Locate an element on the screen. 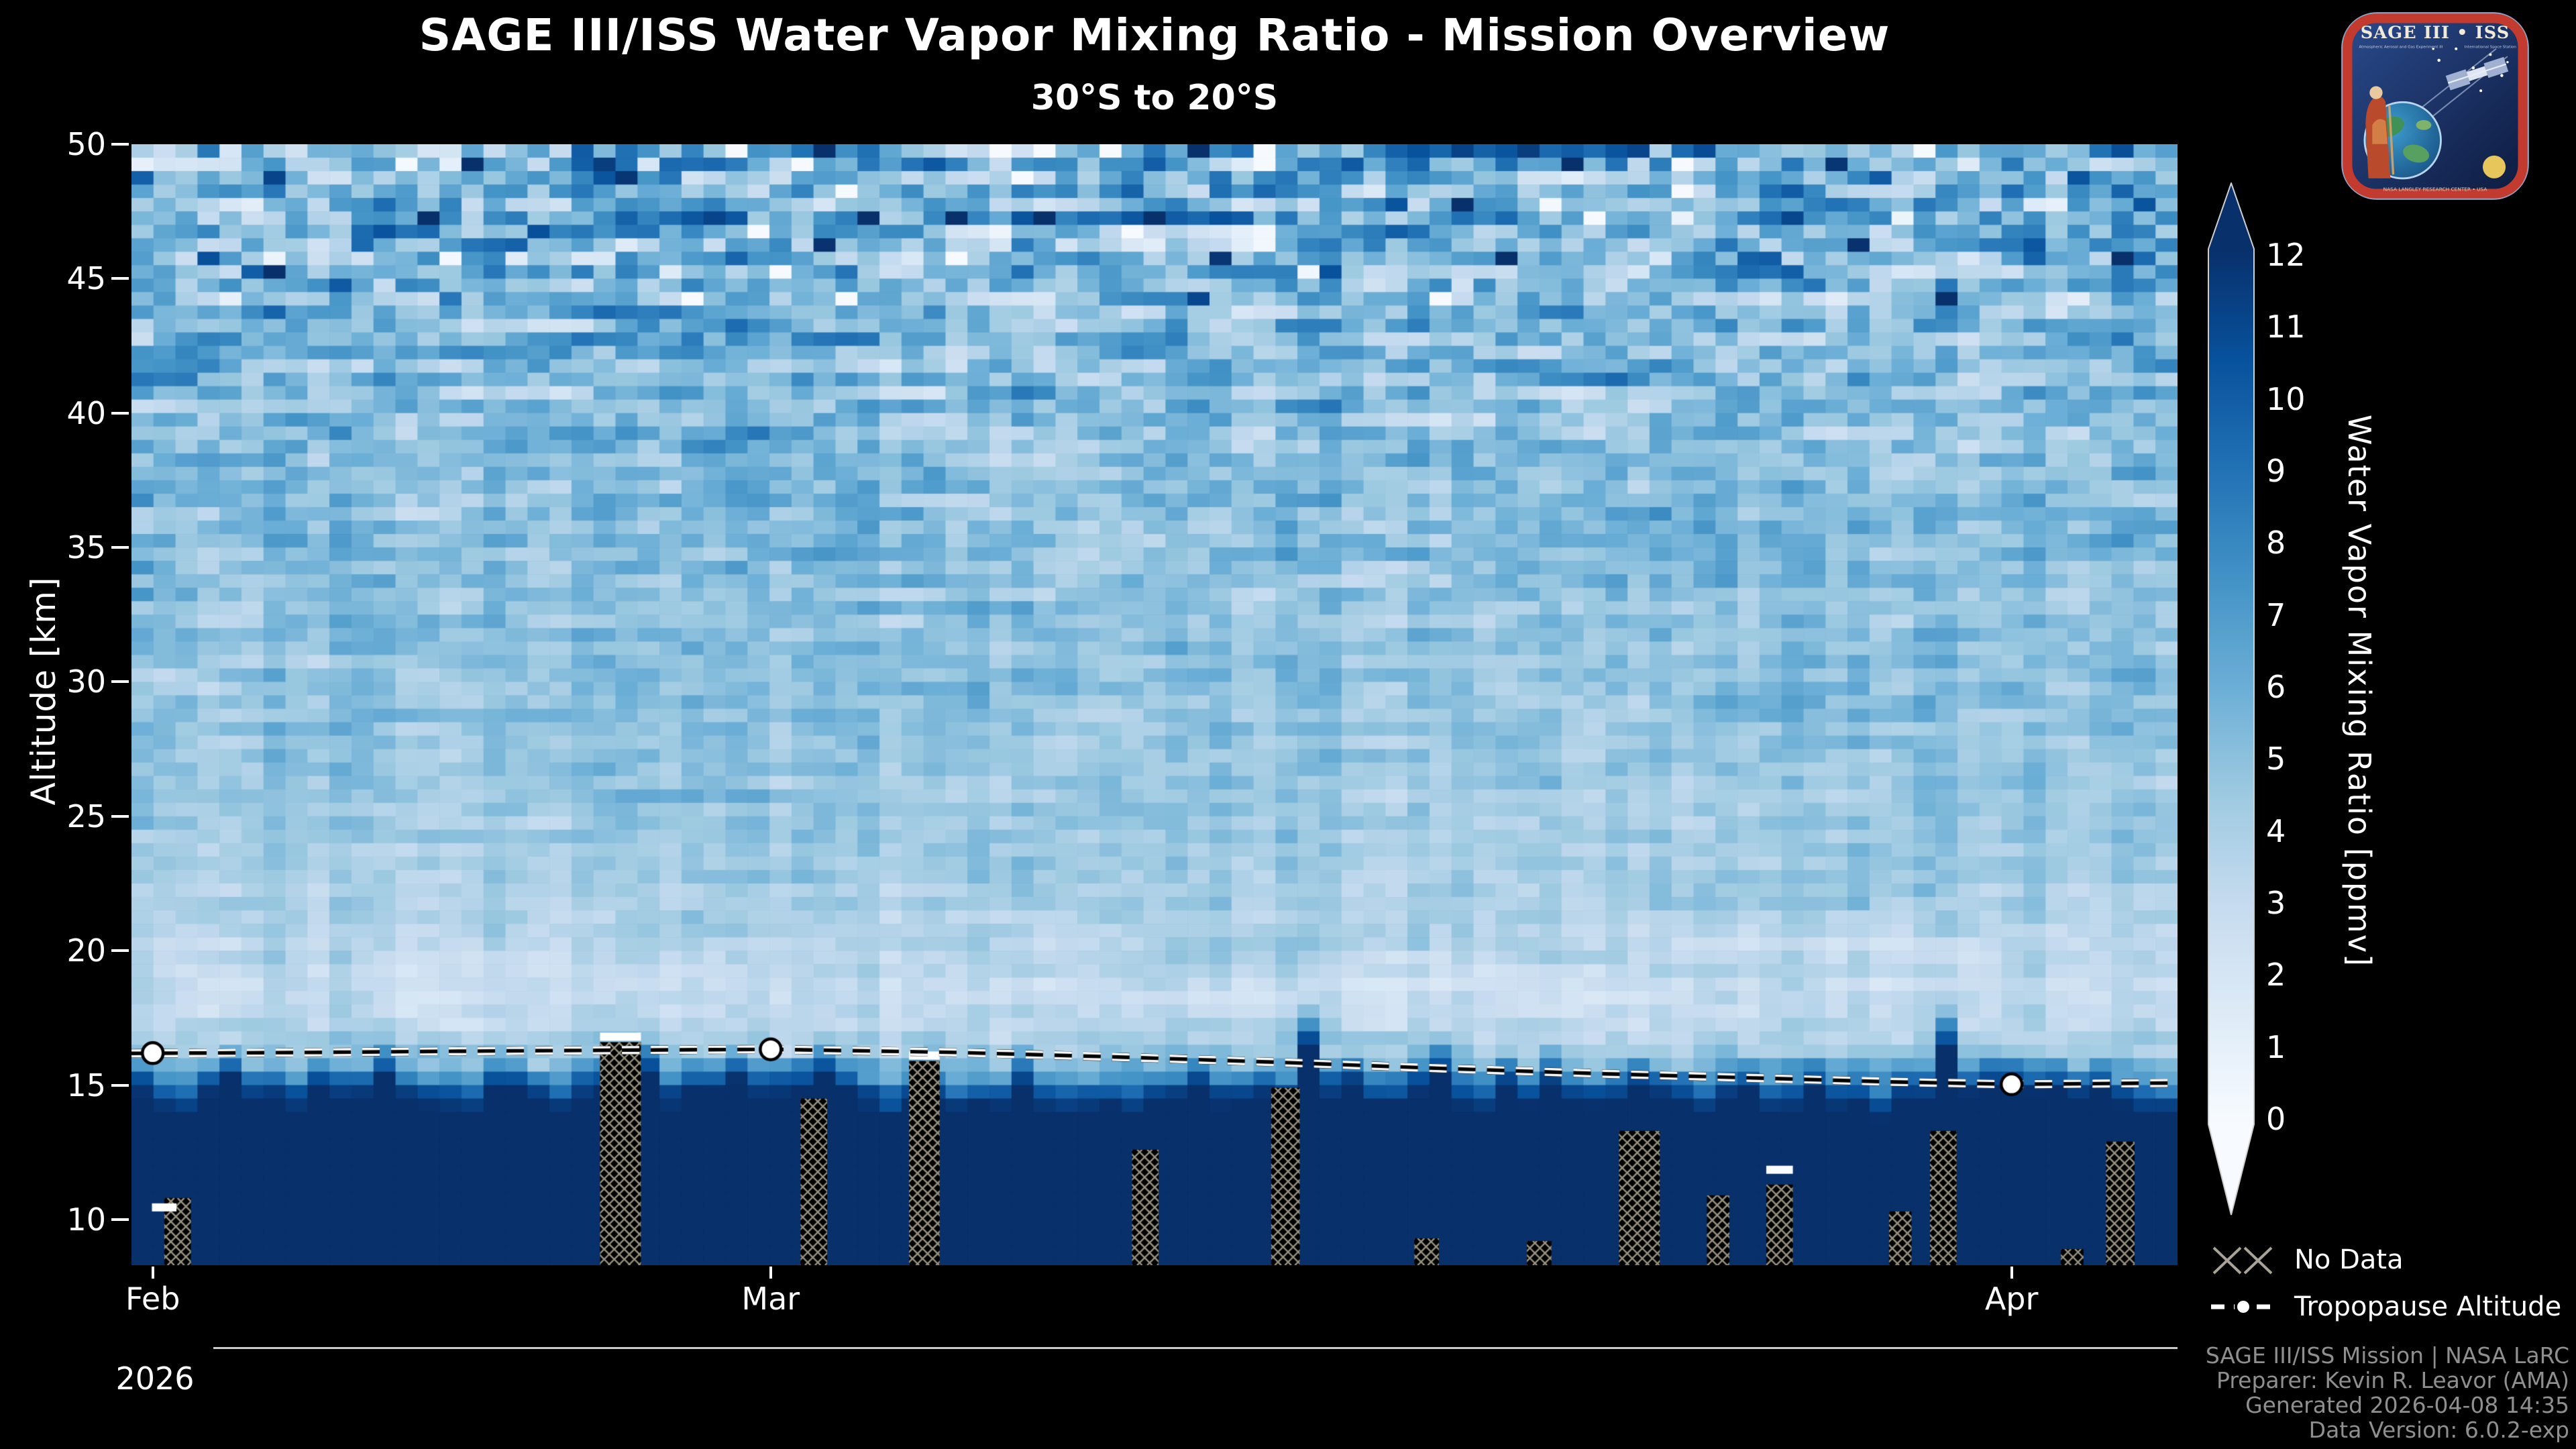 The image size is (2576, 1449). colorbar-tick-label: 12 is located at coordinates (2286, 255).